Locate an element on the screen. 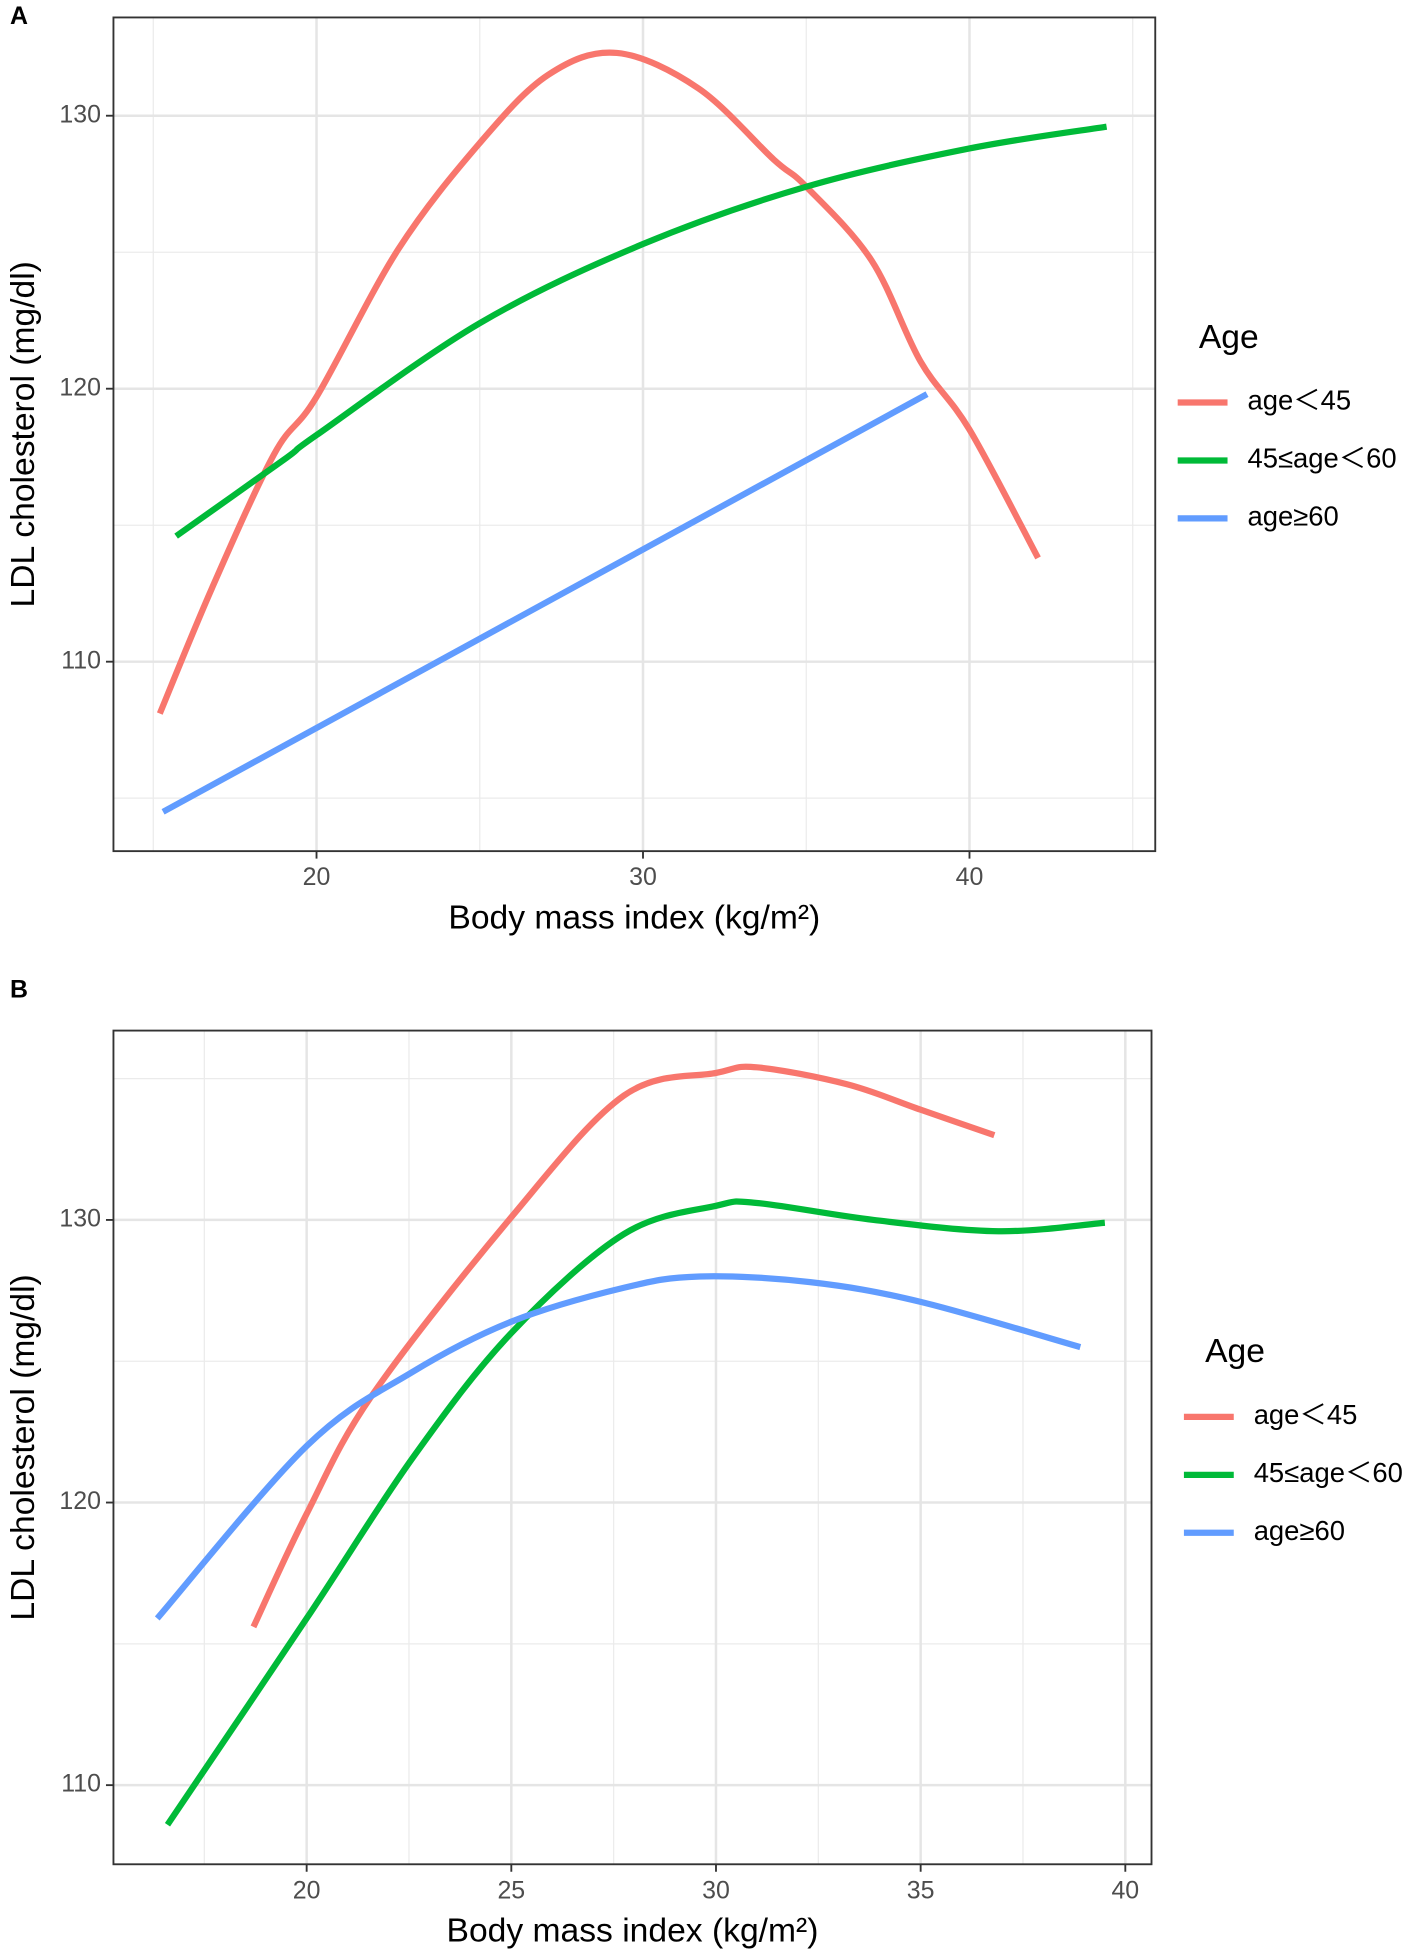 This screenshot has width=1417, height=1954. x-tick-label: 35 is located at coordinates (921, 1890).